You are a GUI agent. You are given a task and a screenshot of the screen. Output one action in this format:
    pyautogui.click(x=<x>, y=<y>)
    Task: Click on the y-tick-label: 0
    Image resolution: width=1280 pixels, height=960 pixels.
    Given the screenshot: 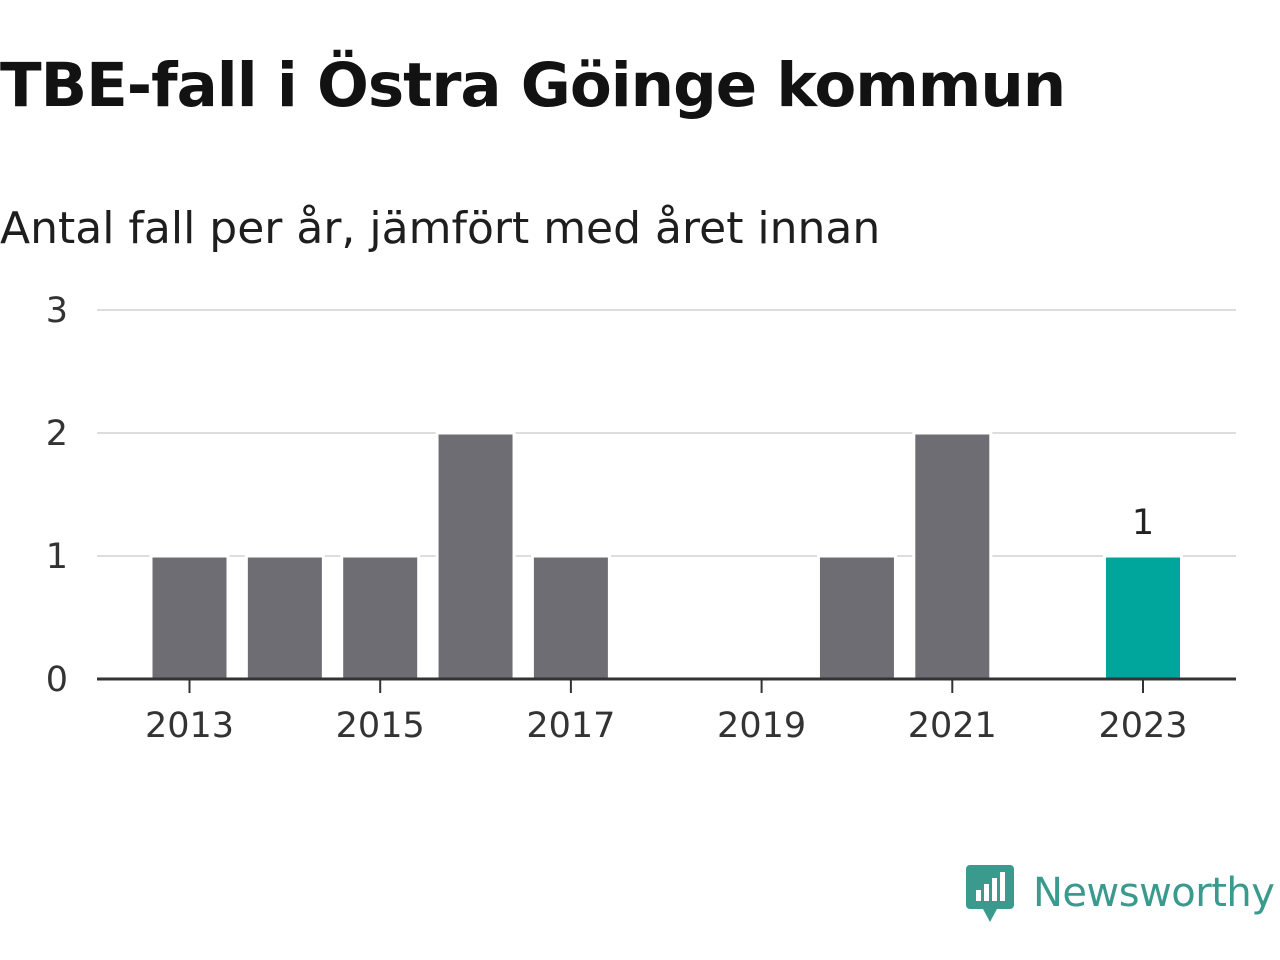 What is the action you would take?
    pyautogui.click(x=57, y=680)
    